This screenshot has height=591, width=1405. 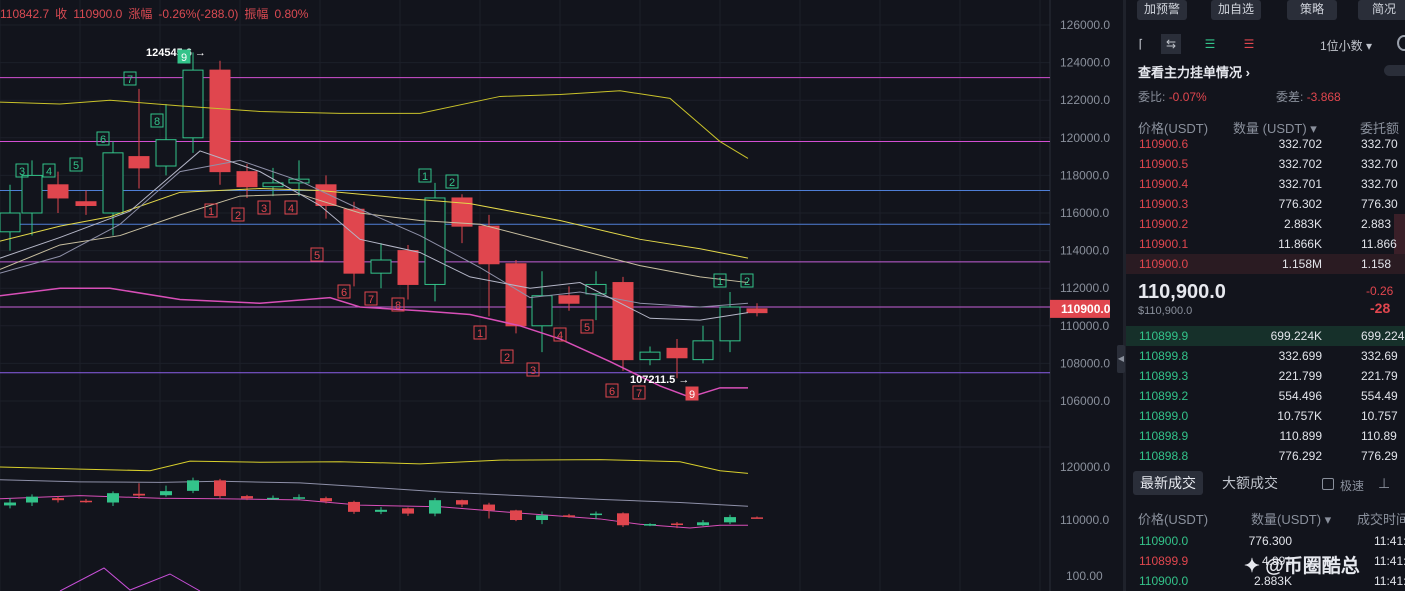 What do you see at coordinates (1383, 336) in the screenshot?
I see `bid-total: 699.224` at bounding box center [1383, 336].